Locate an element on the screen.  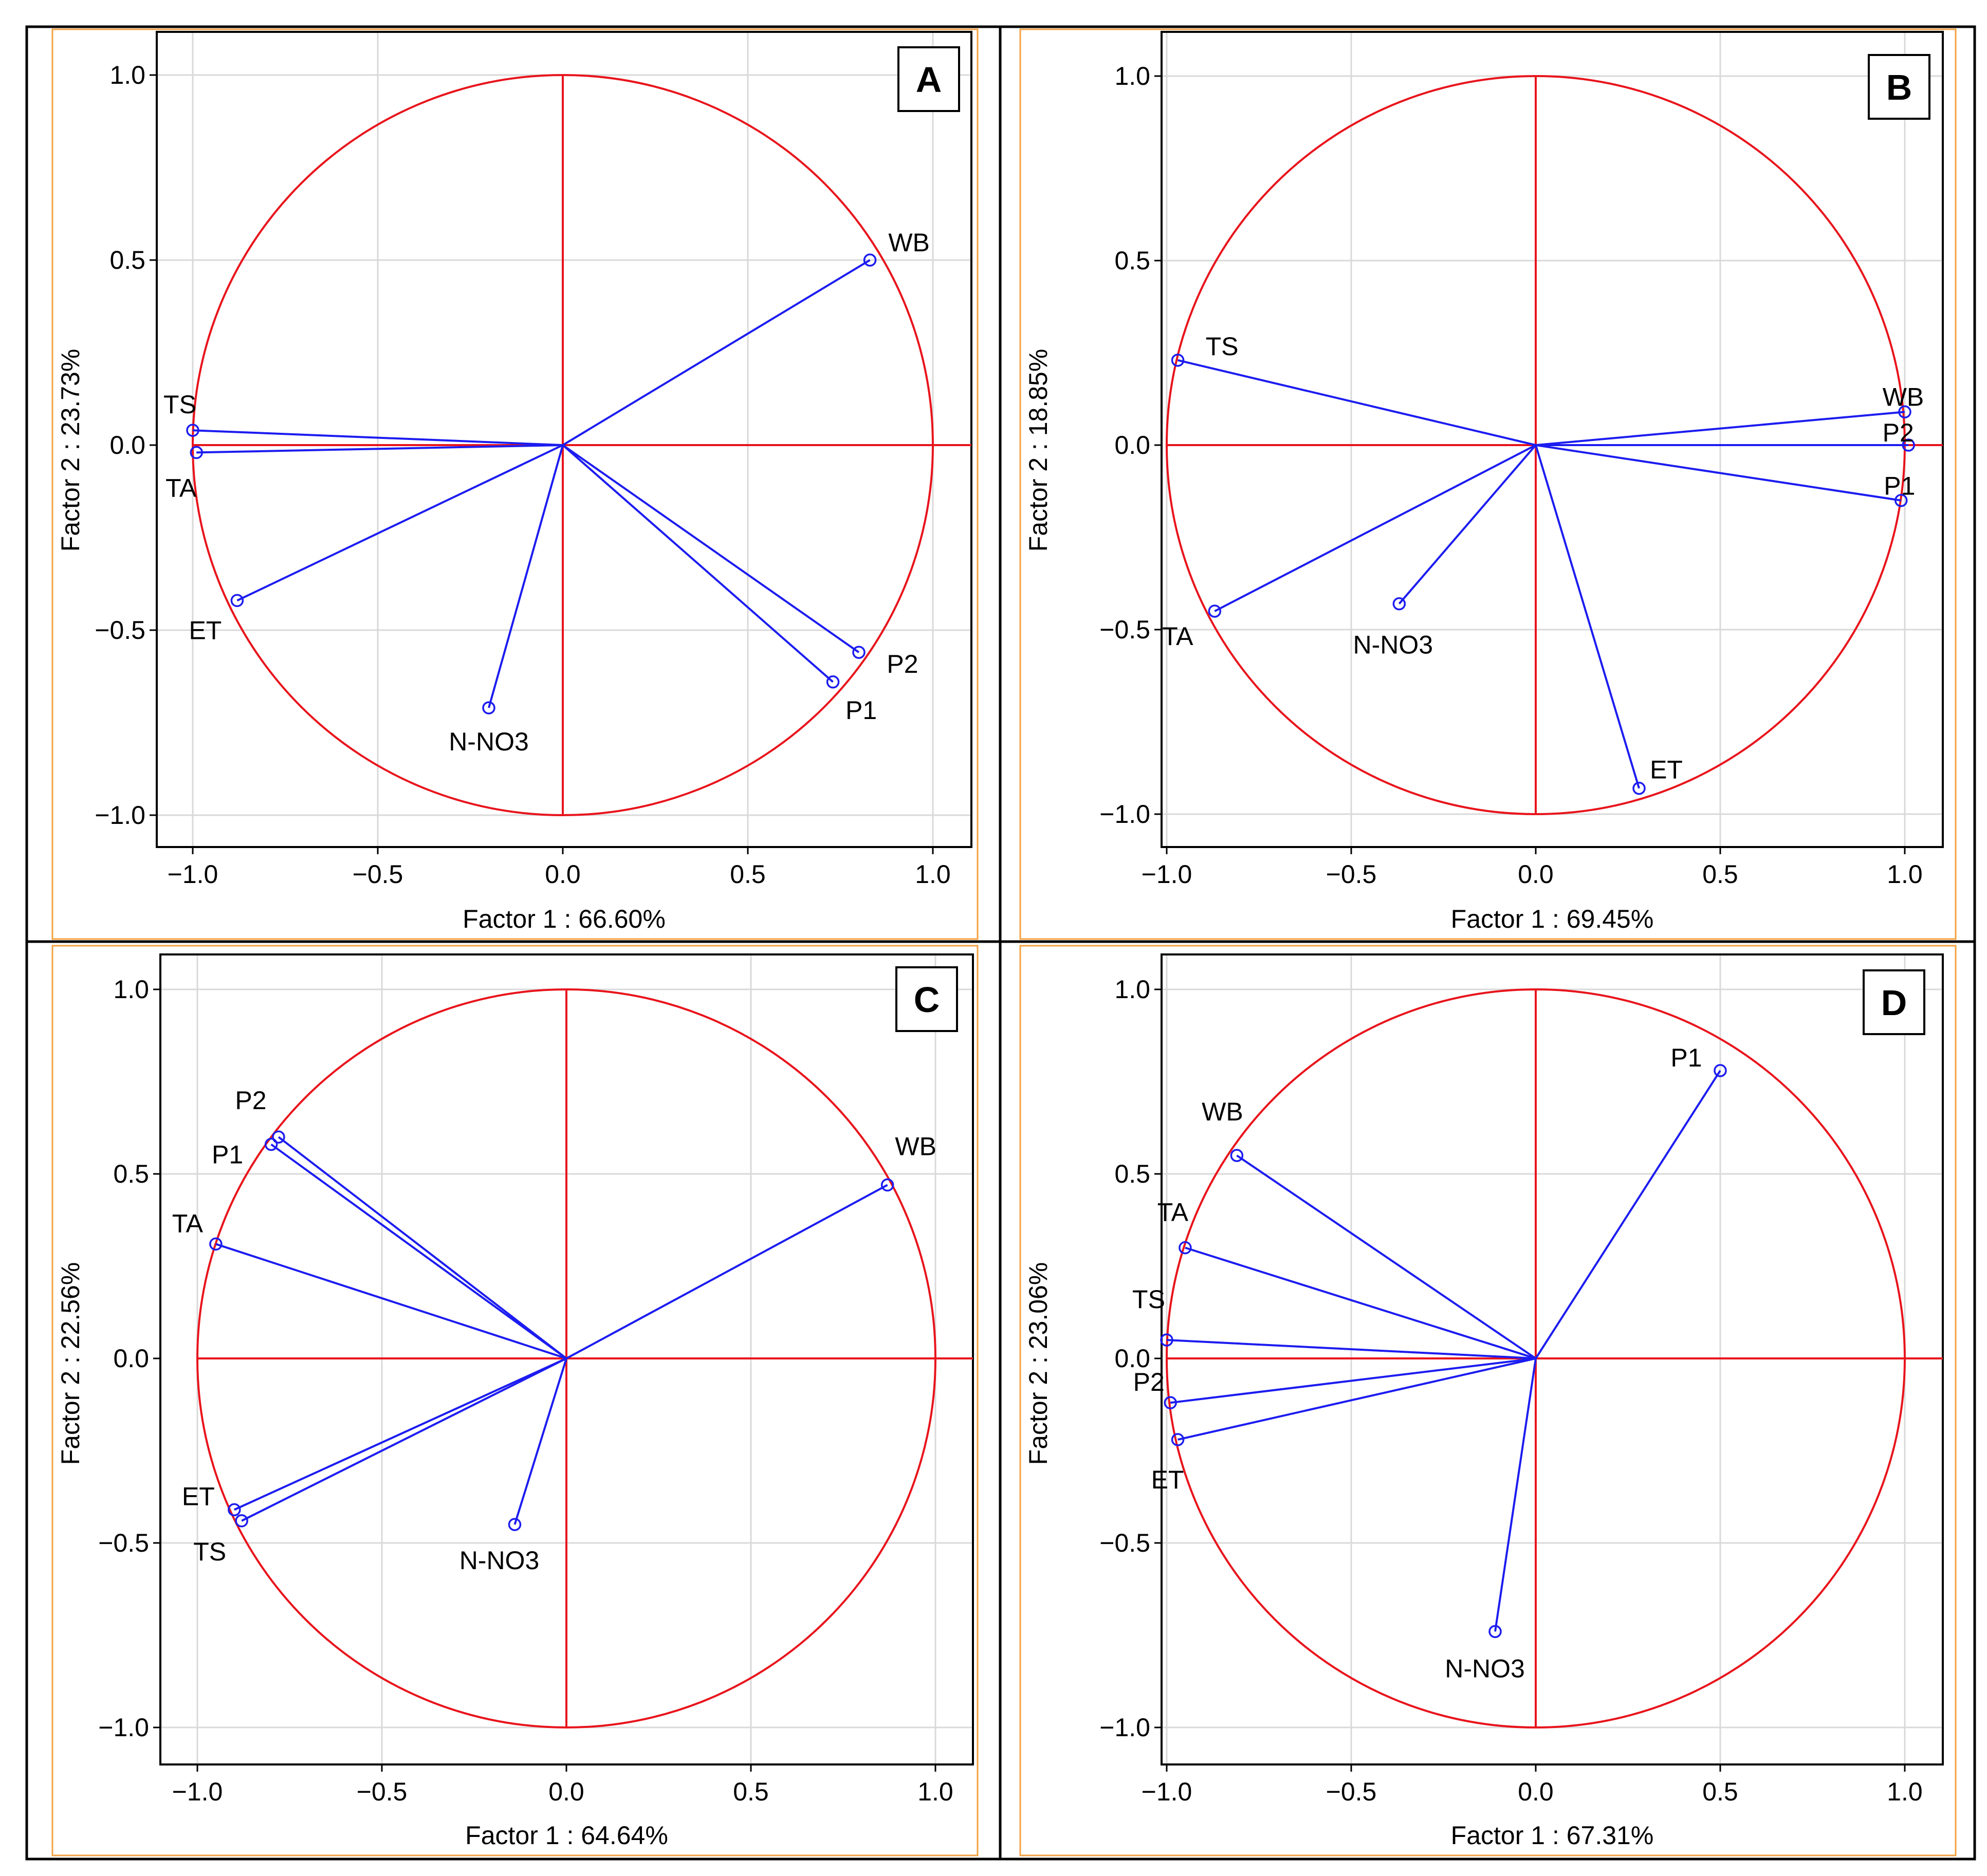
y-axis-title: Factor 2 : 22.56% is located at coordinates (70, 1363).